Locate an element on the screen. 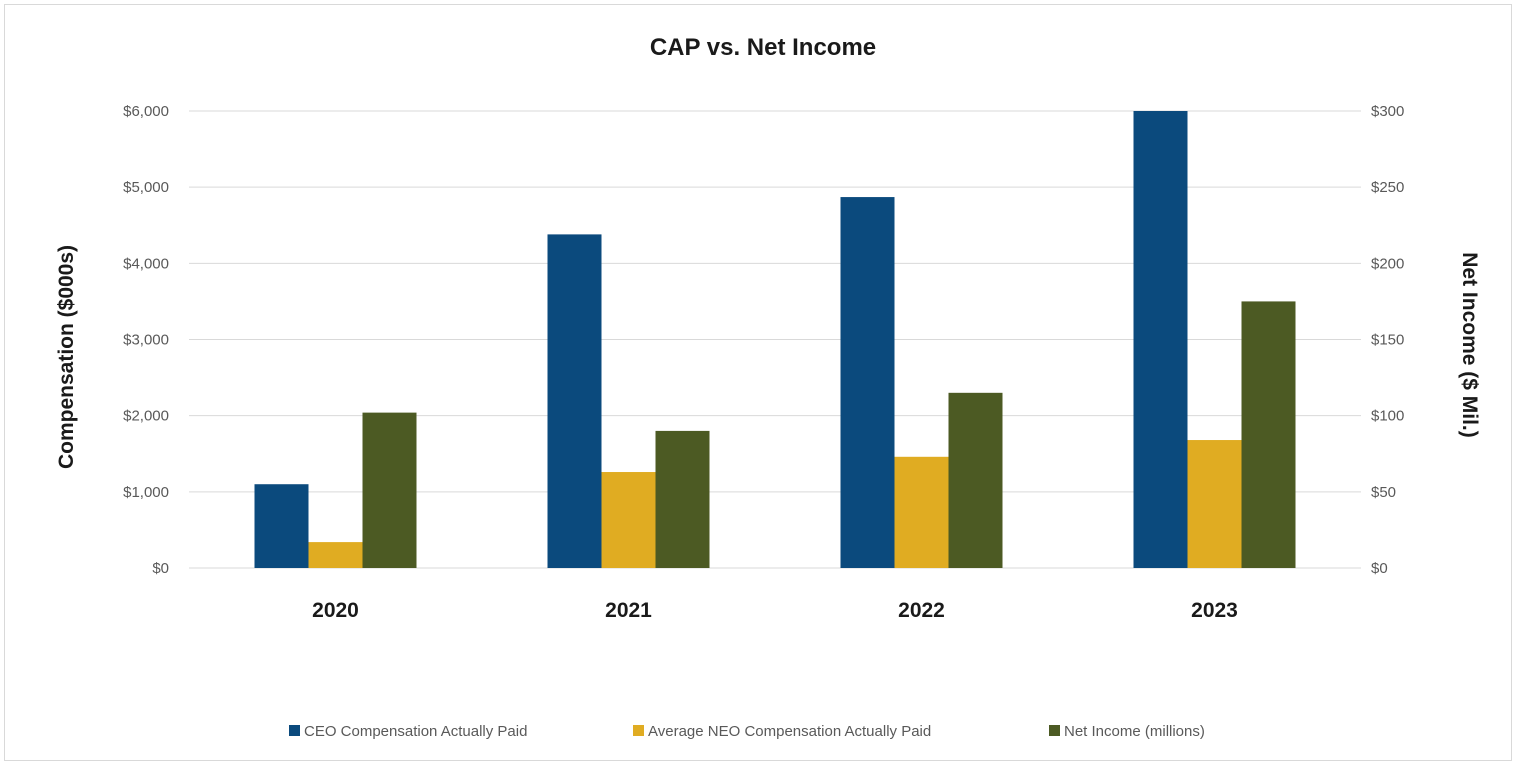 Image resolution: width=1518 pixels, height=767 pixels. legend-item: Average NEO Compensation Actually Paid is located at coordinates (782, 731).